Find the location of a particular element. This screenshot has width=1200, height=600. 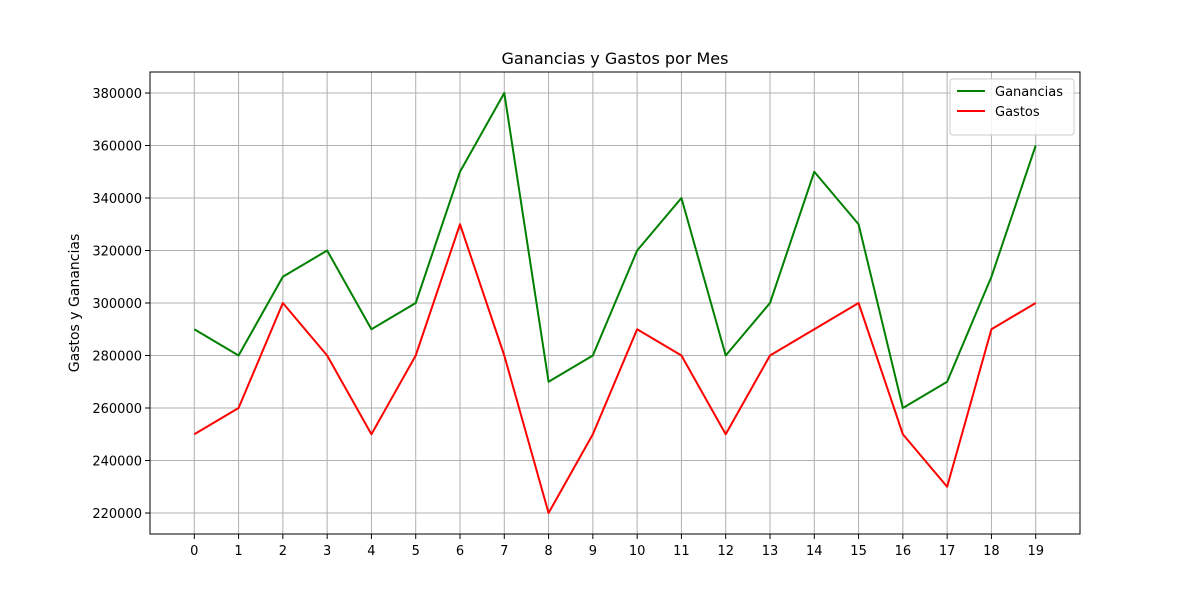

legend-label: Ganancias is located at coordinates (1029, 92).